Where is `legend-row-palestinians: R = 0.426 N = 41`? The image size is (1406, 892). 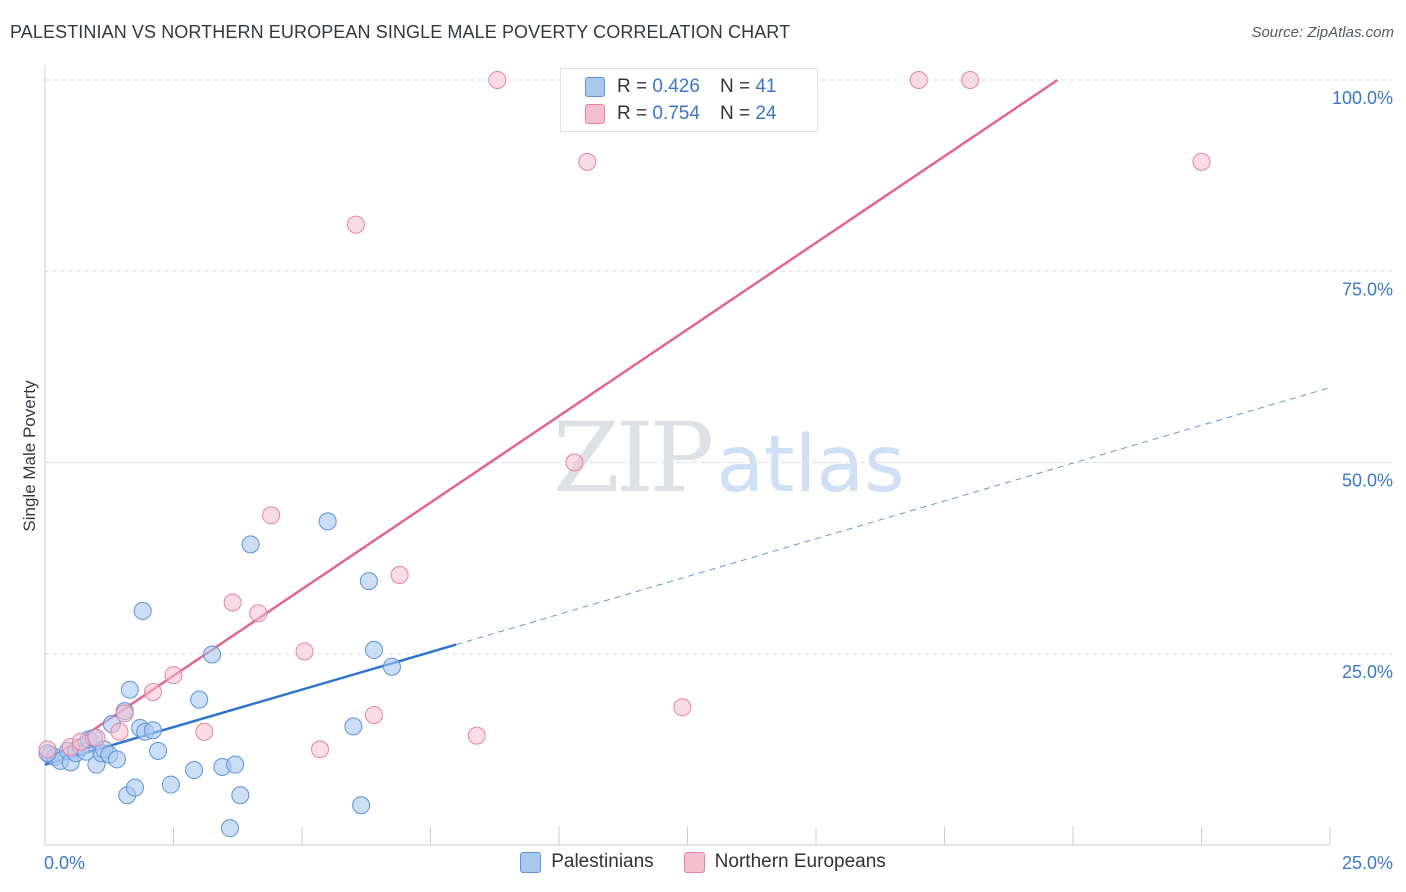 legend-row-palestinians: R = 0.426 N = 41 is located at coordinates (680, 87).